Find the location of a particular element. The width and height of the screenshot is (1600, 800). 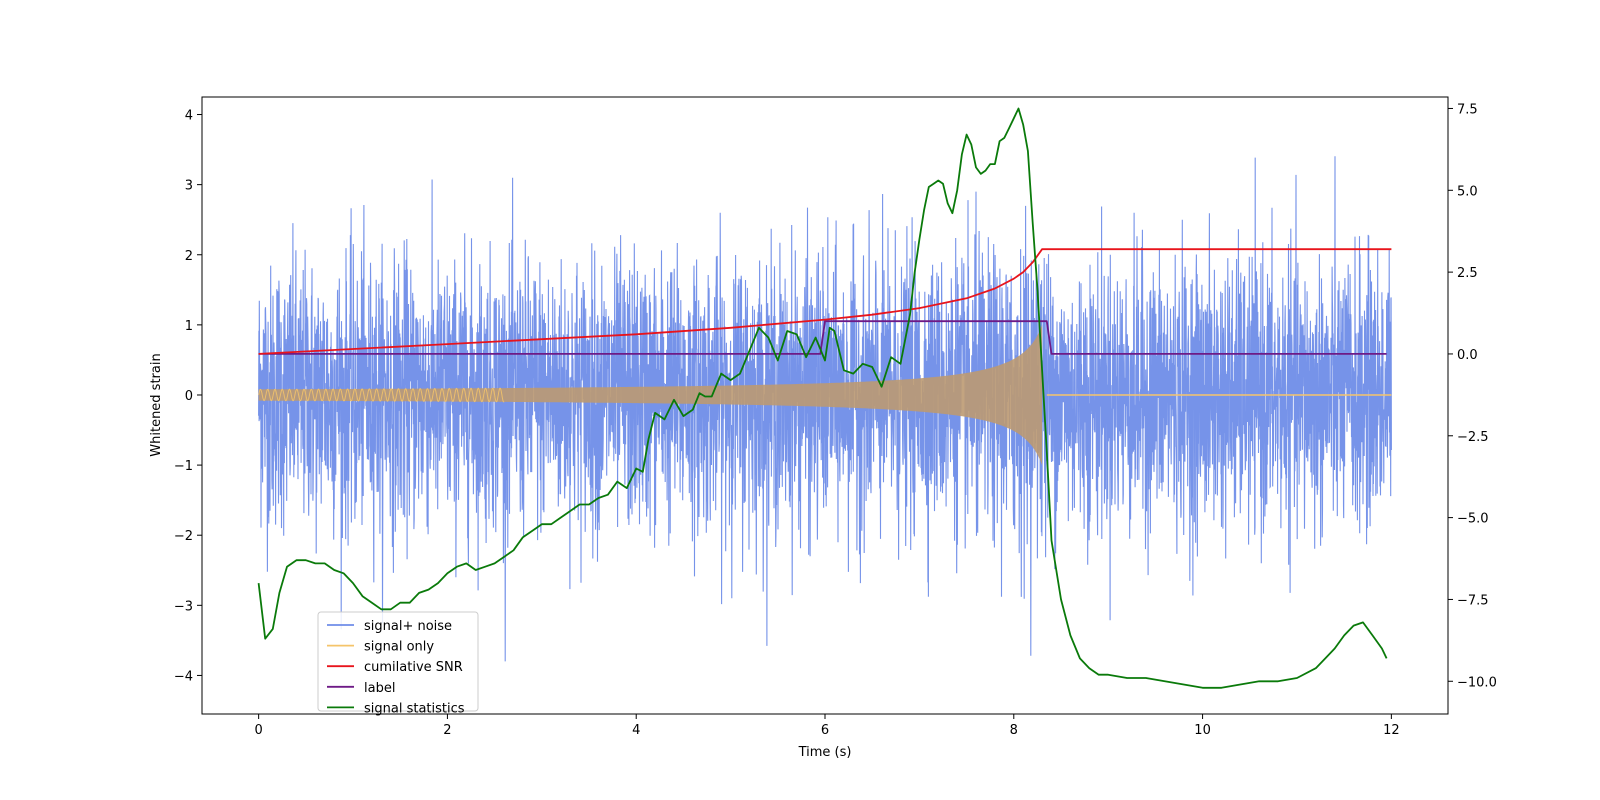

x-tick-label: 4 is located at coordinates (636, 730).